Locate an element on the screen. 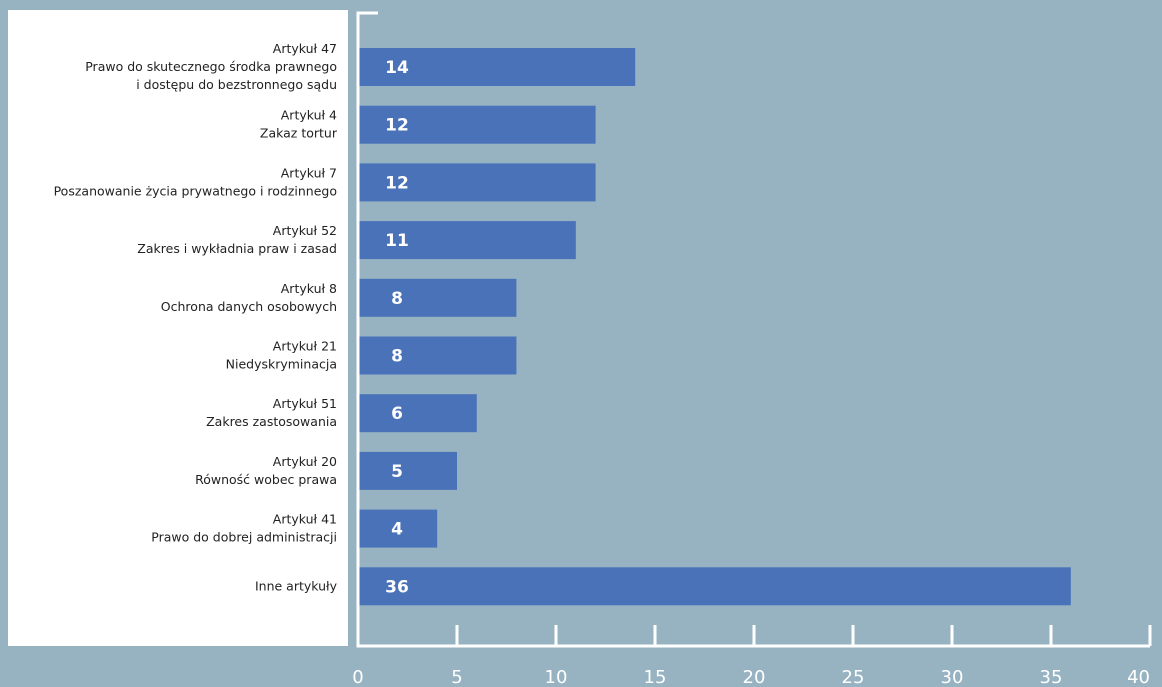 This screenshot has width=1162, height=687. x-tick-label: 30 is located at coordinates (952, 677).